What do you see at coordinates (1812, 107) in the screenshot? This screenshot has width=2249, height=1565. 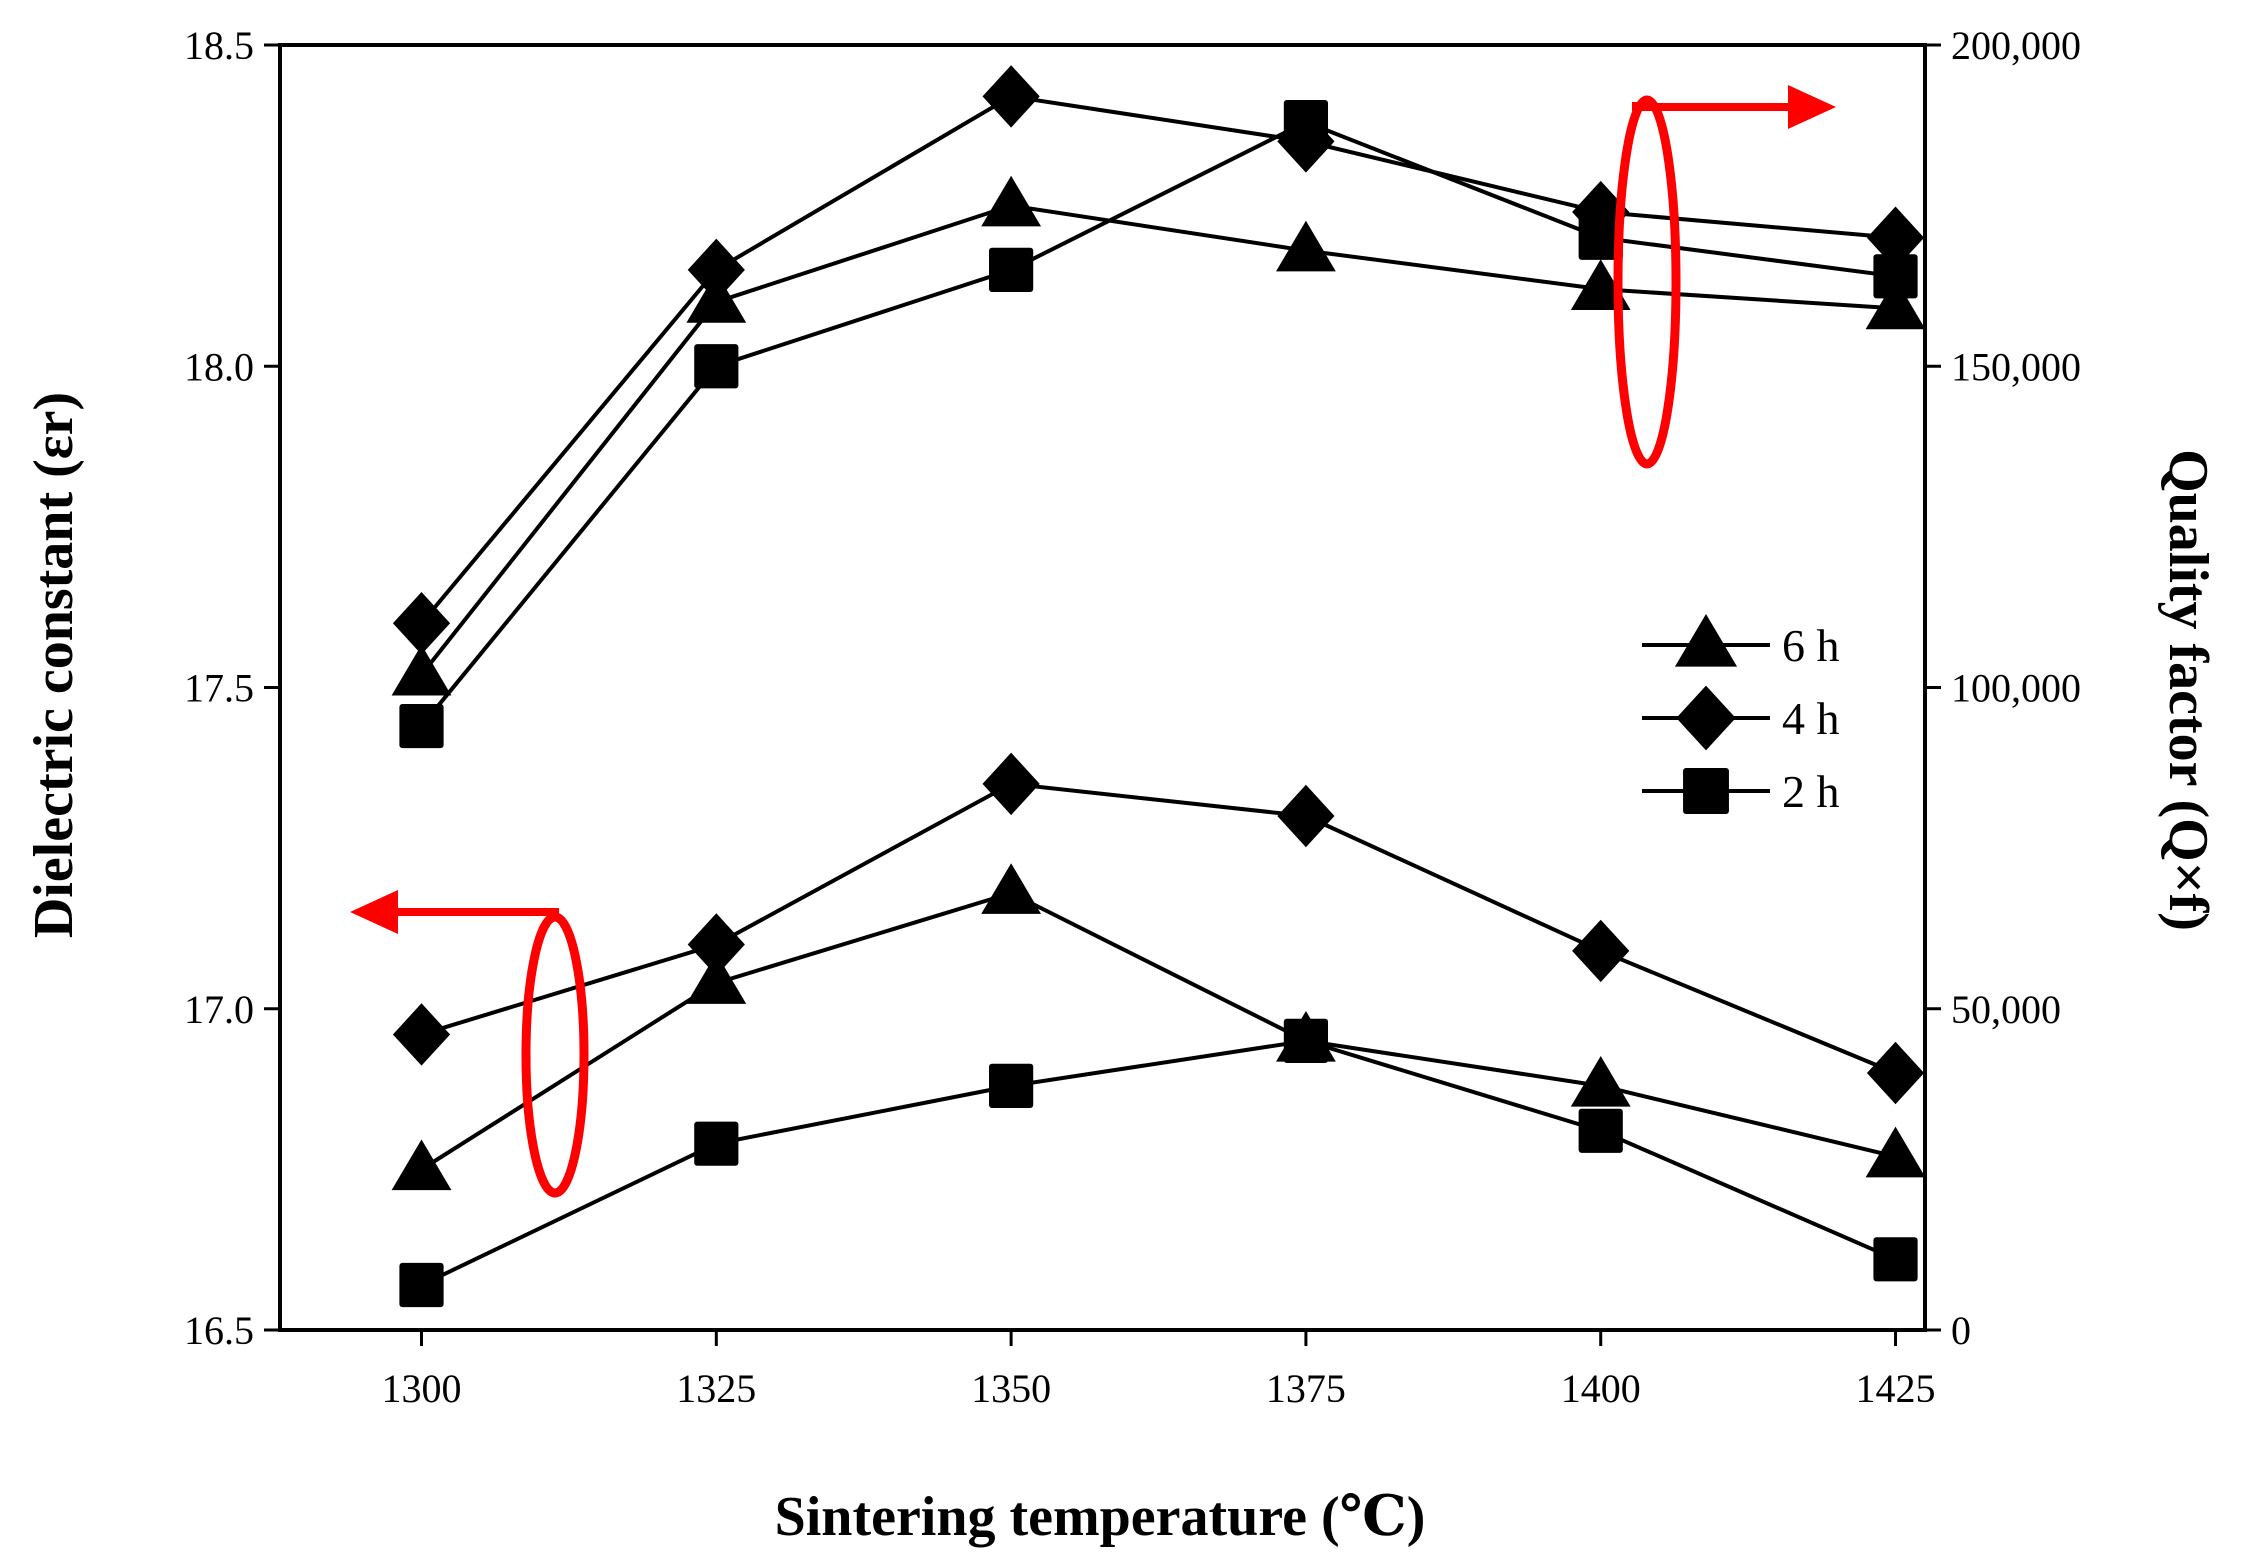 I see `right-axis-arrowhead` at bounding box center [1812, 107].